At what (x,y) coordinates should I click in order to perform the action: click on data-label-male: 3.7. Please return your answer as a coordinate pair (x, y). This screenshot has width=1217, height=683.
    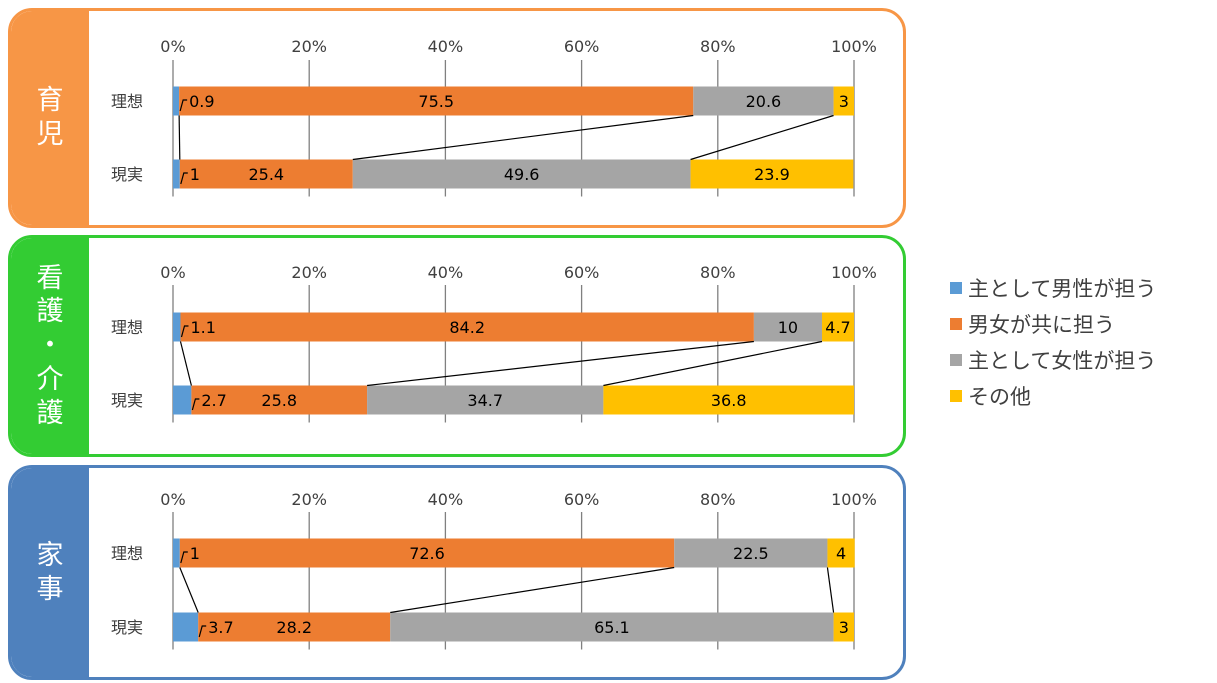
    Looking at the image, I should click on (220, 627).